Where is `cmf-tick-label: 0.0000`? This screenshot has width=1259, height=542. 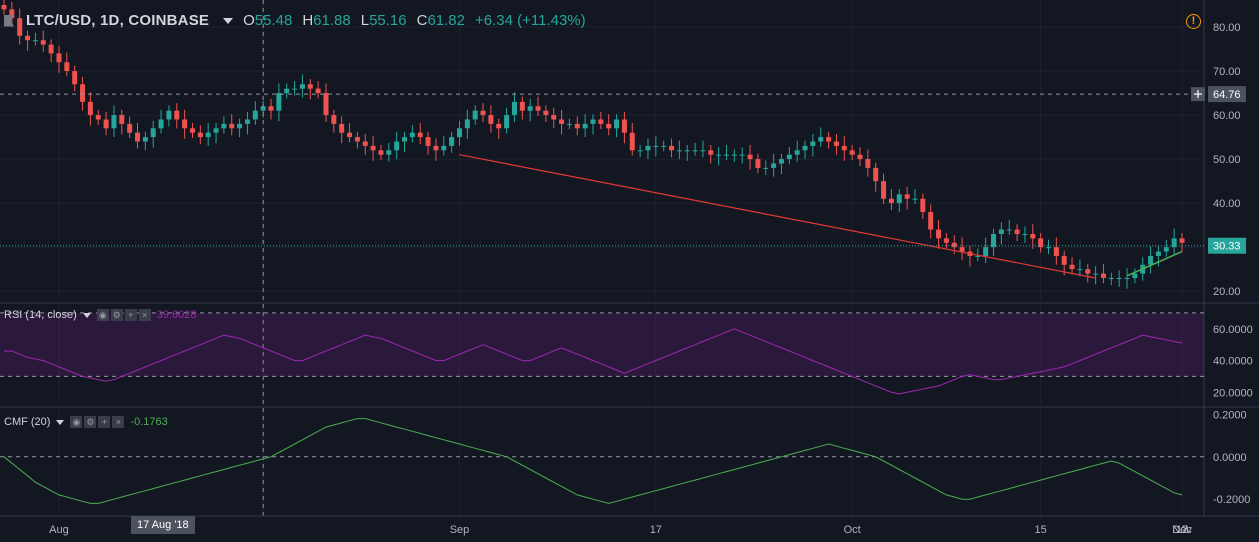
cmf-tick-label: 0.0000 is located at coordinates (1230, 458).